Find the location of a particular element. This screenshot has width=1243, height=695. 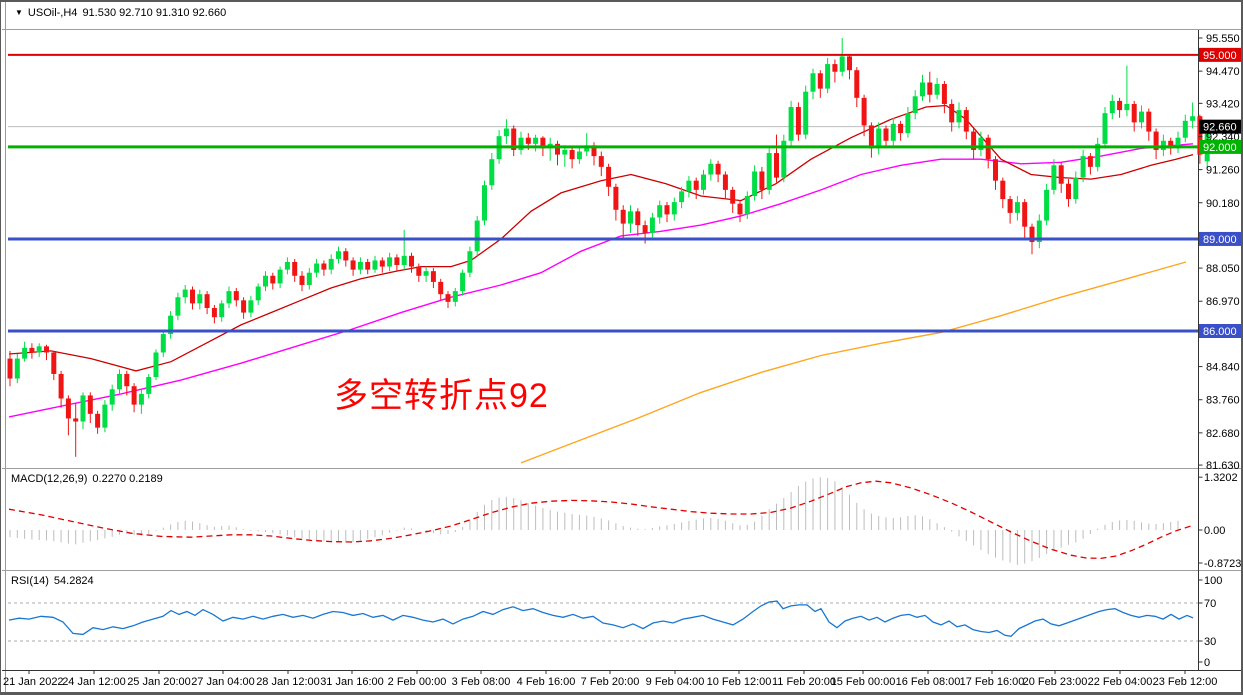

rsi-indicator-label: RSI(14) 54.2824 is located at coordinates (52, 581).